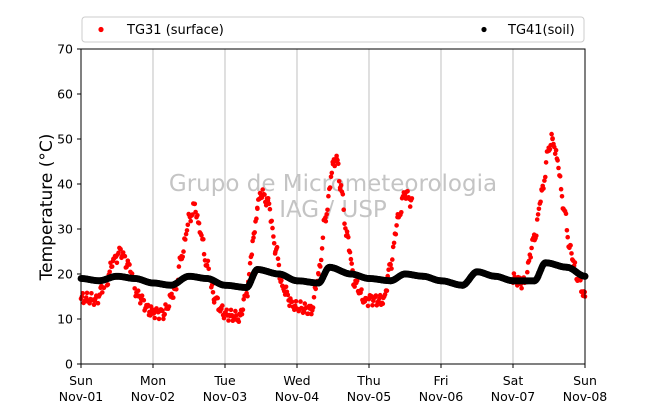 Image resolution: width=650 pixels, height=409 pixels. I want to click on x-tick-label-date: Nov-01, so click(81, 396).